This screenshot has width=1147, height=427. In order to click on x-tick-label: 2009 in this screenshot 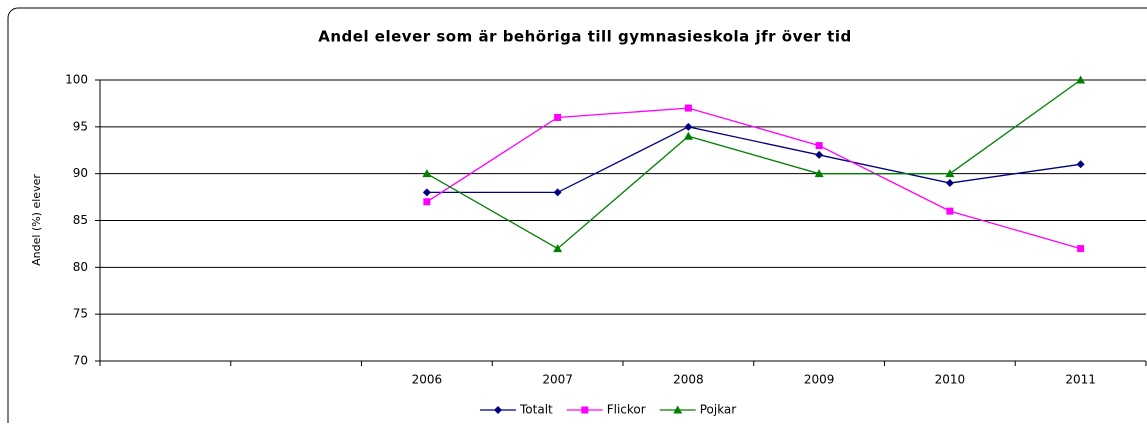, I will do `click(819, 380)`.